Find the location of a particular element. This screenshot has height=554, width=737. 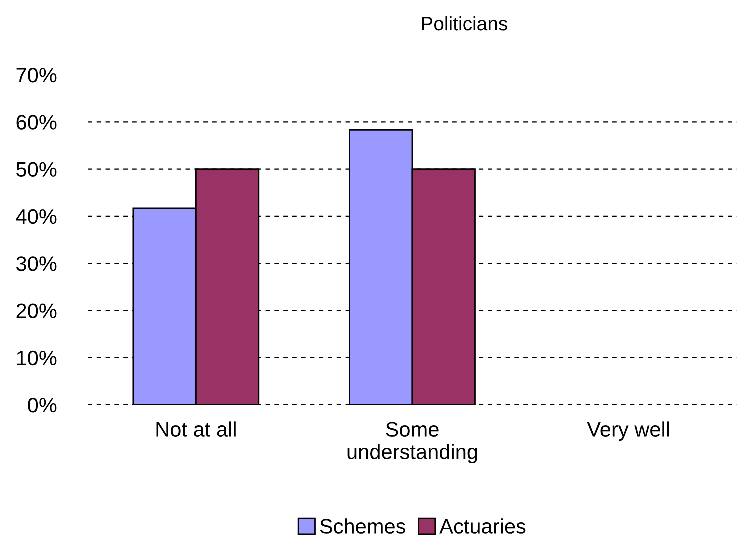

chart-title: Politicians is located at coordinates (465, 23).